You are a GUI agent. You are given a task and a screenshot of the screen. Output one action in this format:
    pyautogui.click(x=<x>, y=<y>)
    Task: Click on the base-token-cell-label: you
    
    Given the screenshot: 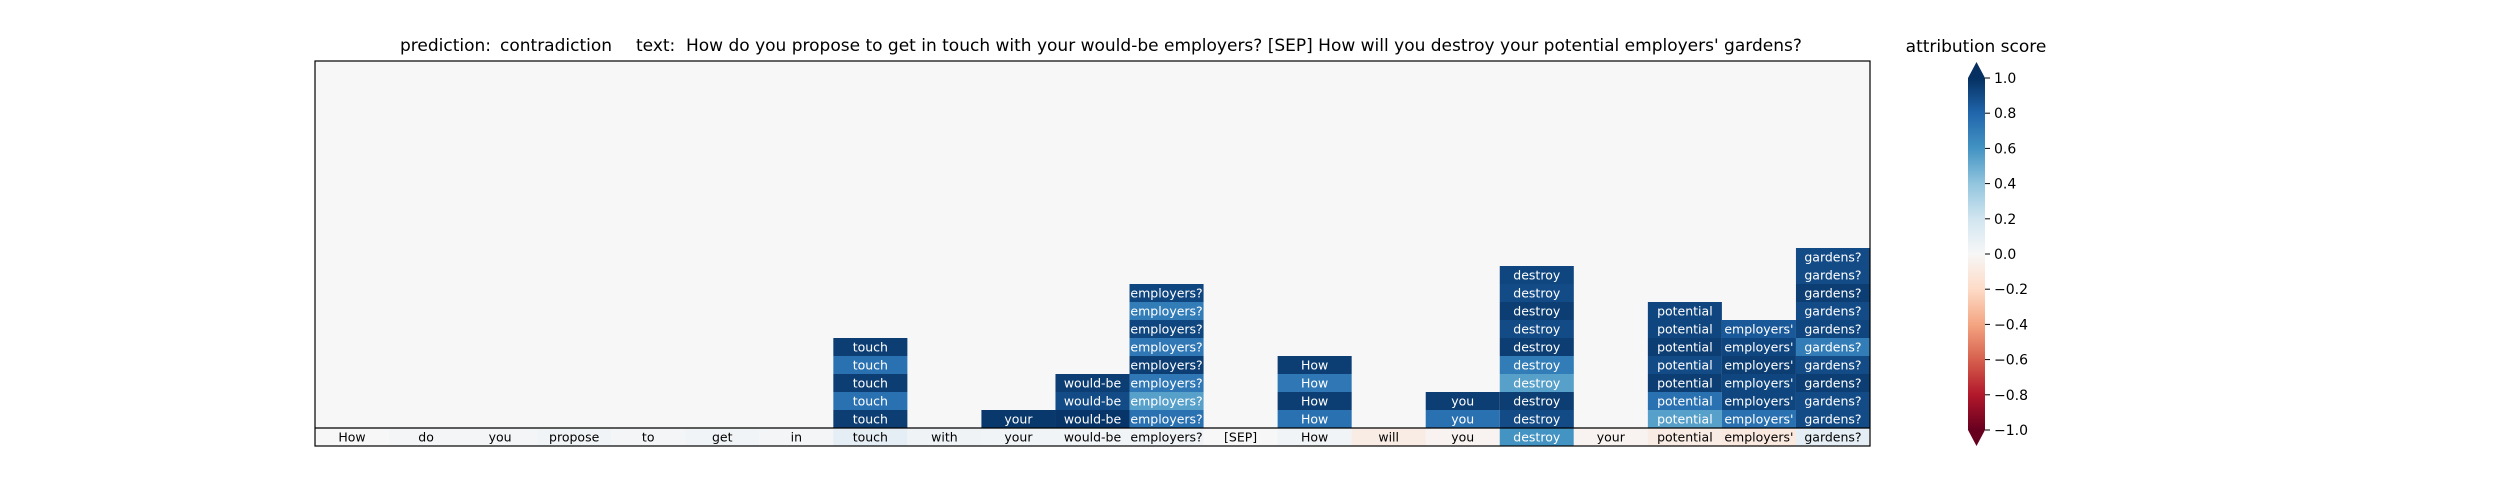 What is the action you would take?
    pyautogui.click(x=500, y=437)
    